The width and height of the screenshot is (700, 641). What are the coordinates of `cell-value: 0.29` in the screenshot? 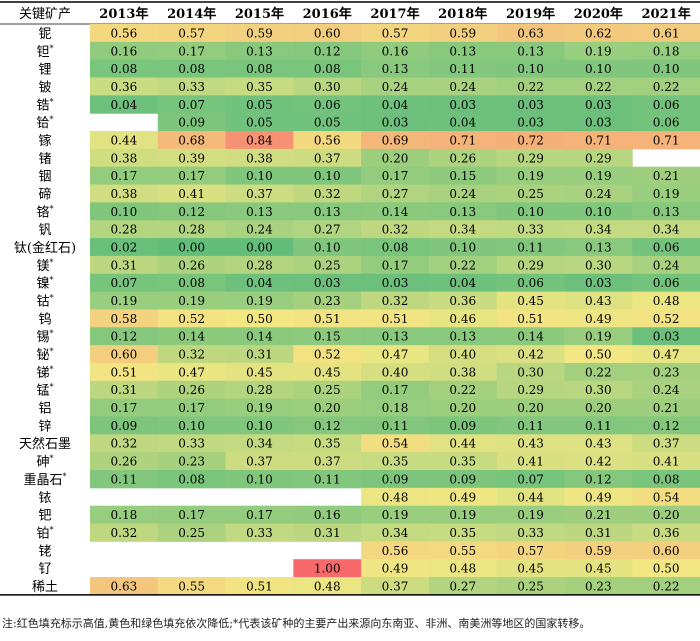 It's located at (530, 390).